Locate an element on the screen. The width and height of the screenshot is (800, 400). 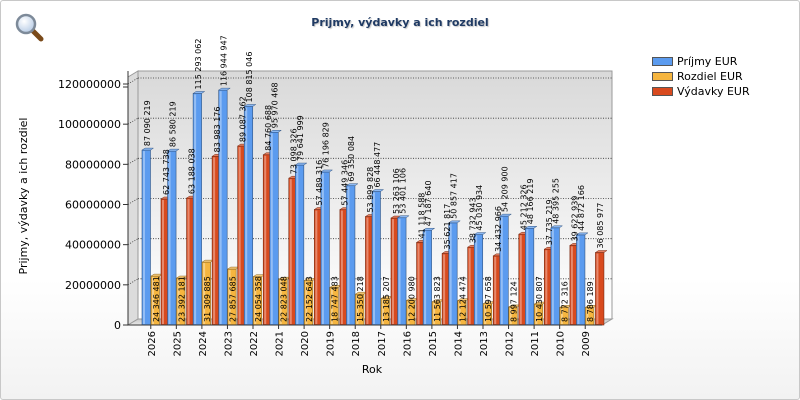
data-label-vydavky: 41 118 588 is located at coordinates (421, 216).